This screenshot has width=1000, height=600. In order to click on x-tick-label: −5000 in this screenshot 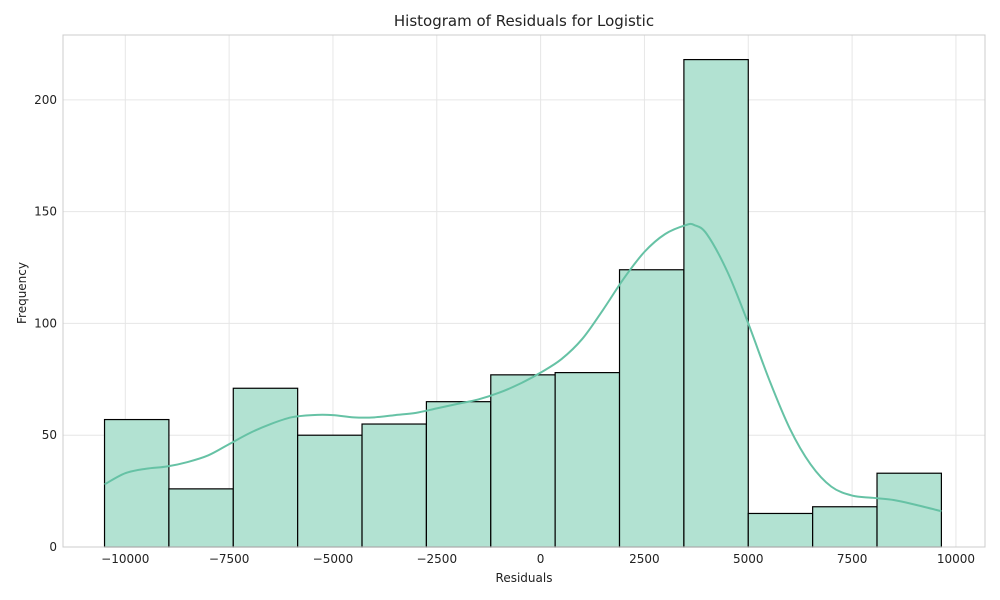, I will do `click(333, 559)`.